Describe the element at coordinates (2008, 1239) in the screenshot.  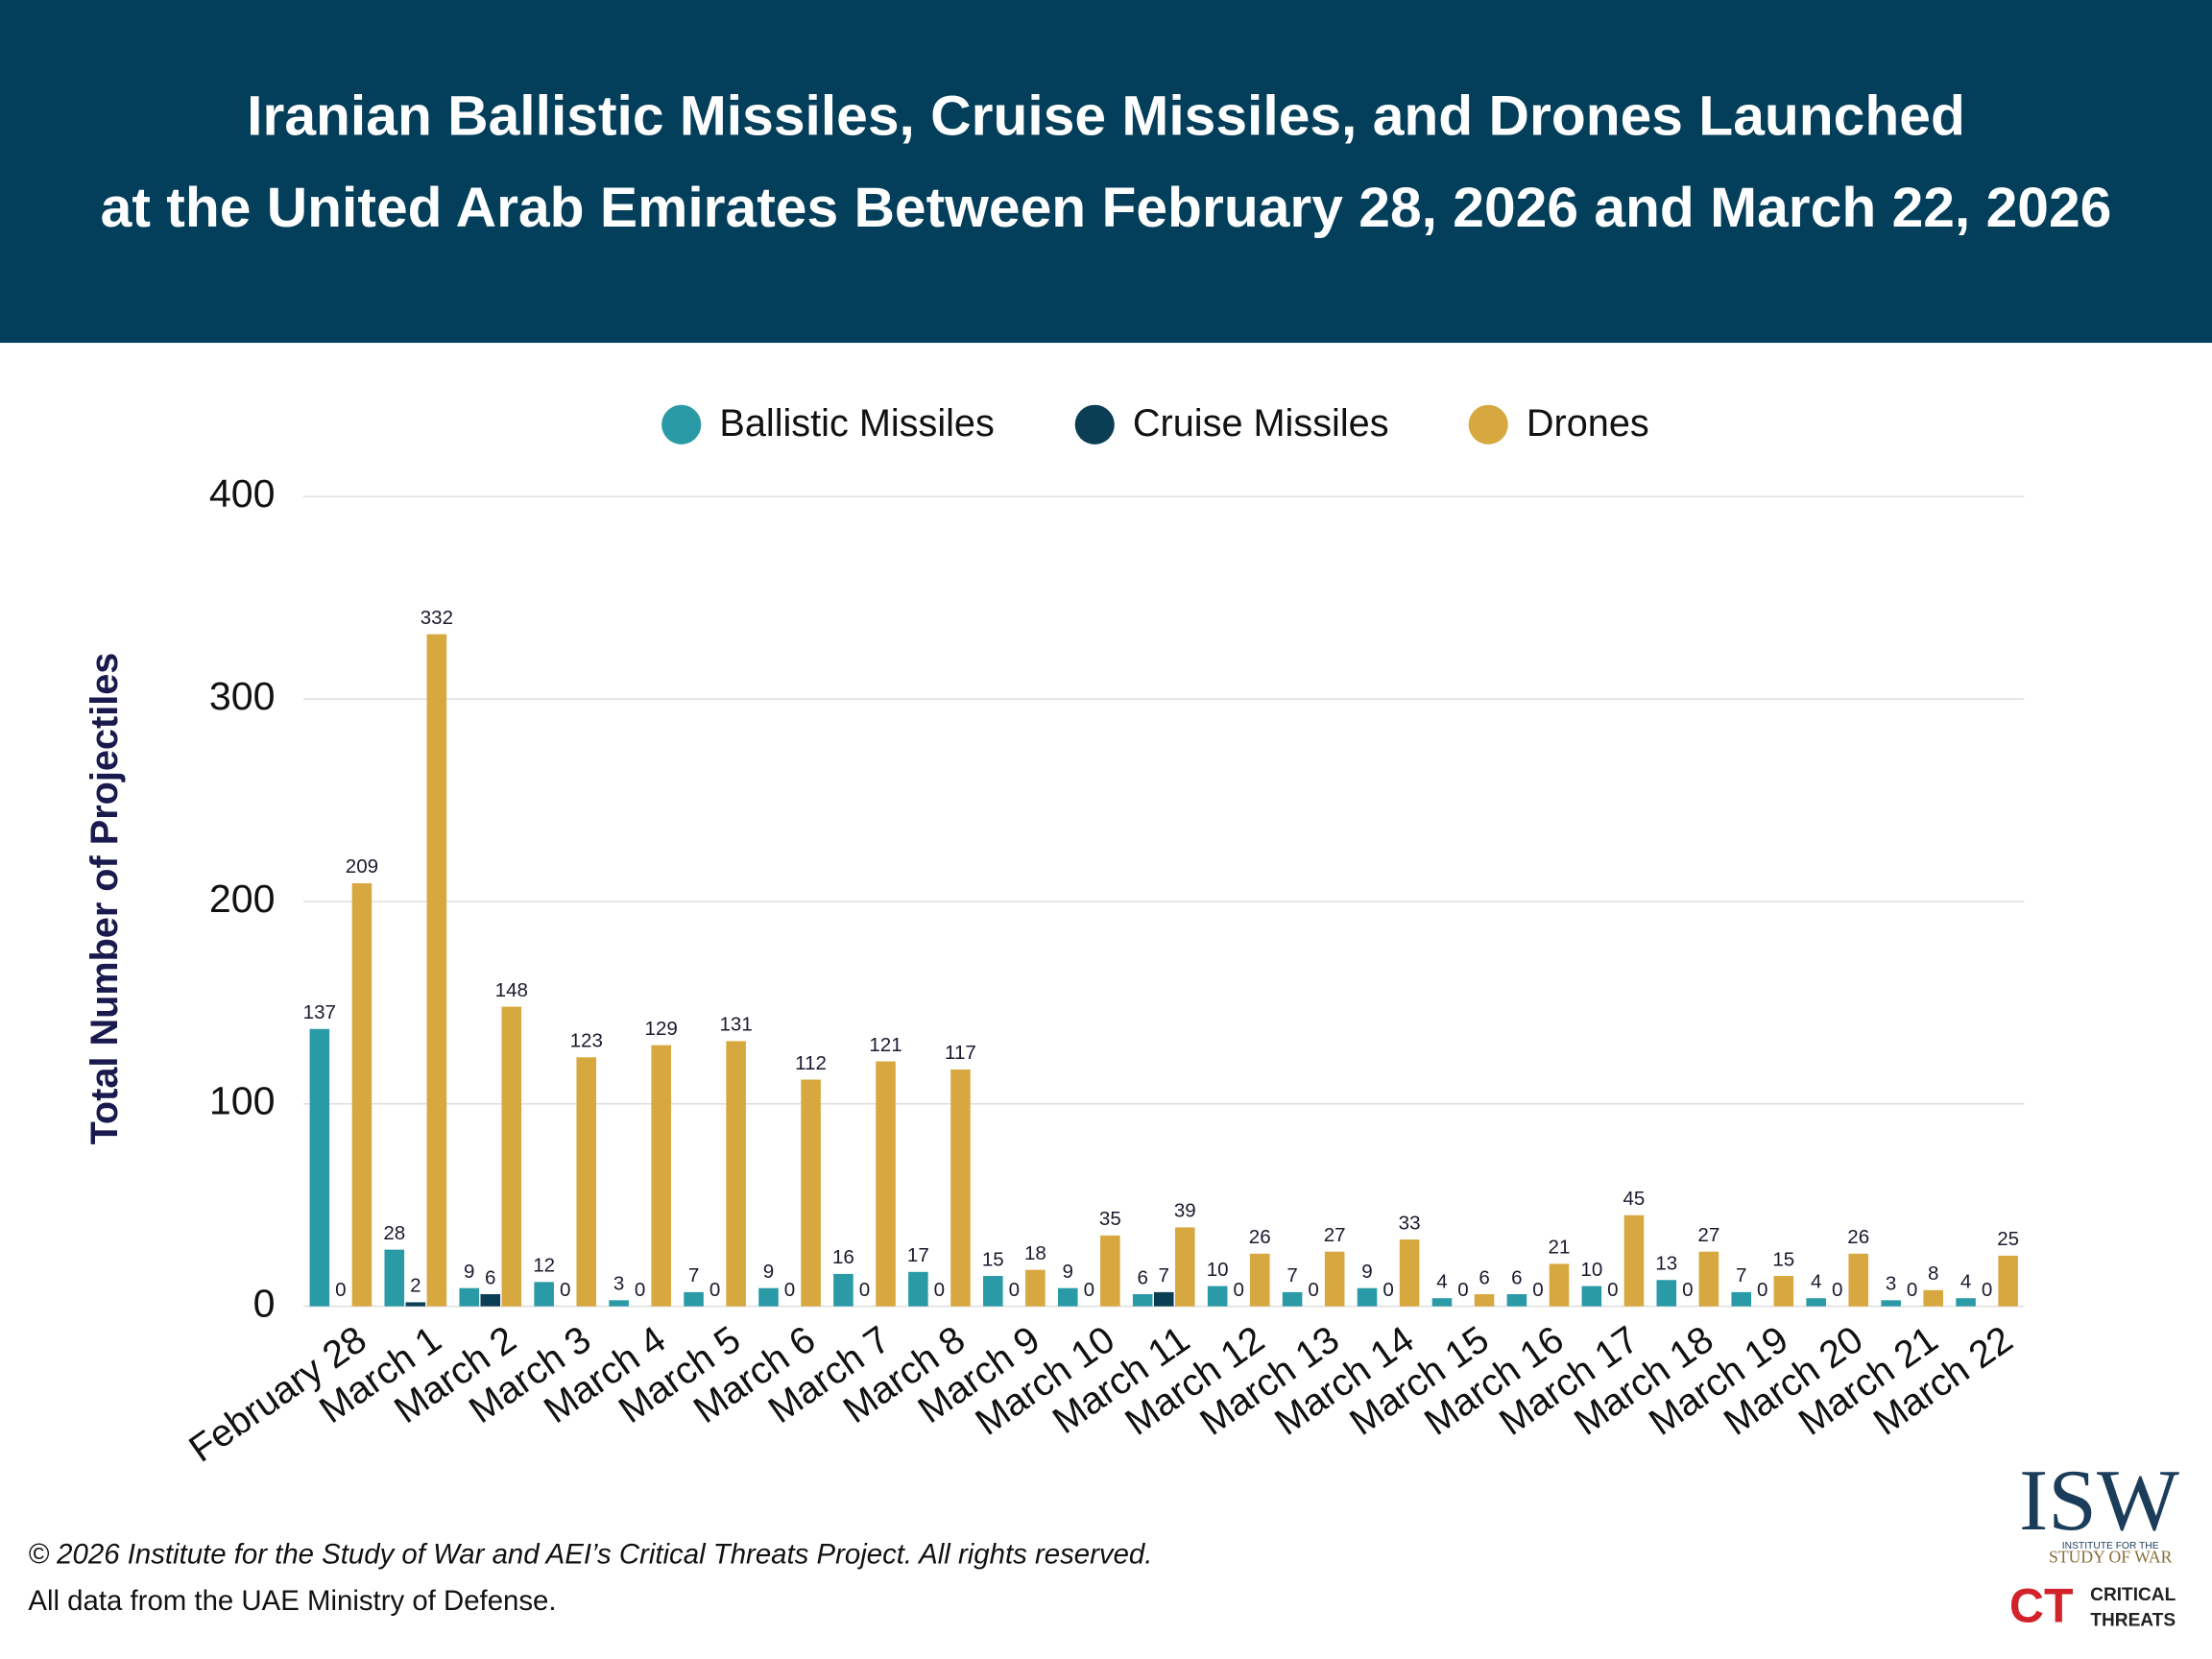
I see `data-label: 25` at that location.